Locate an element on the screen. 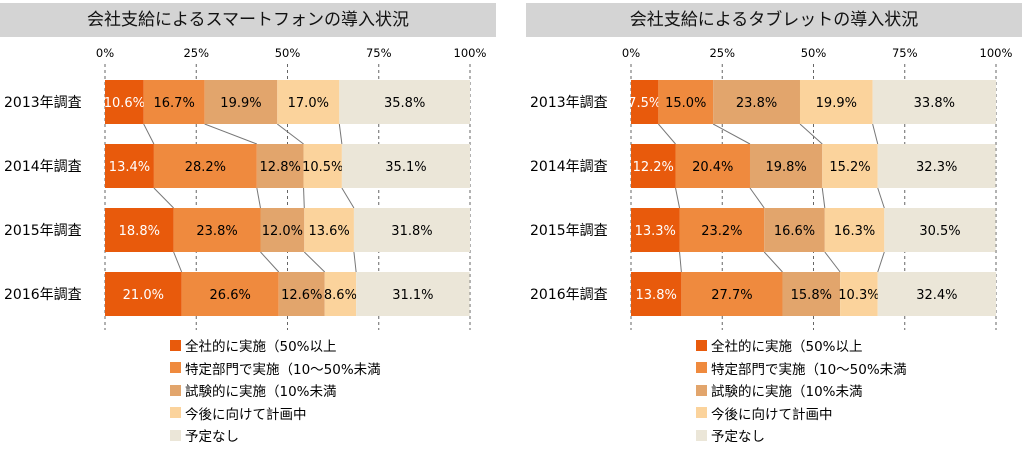  data-label: 20.4% is located at coordinates (712, 167).